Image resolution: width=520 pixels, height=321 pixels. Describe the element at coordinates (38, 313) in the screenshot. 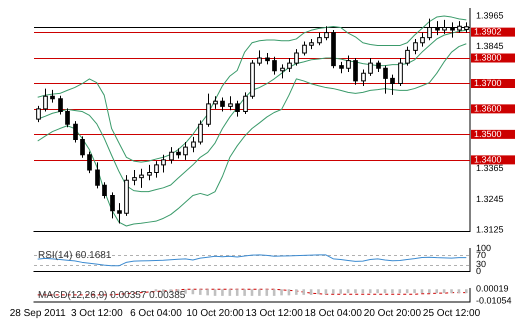

I see `x-tick-label: 28 Sep 2011` at that location.